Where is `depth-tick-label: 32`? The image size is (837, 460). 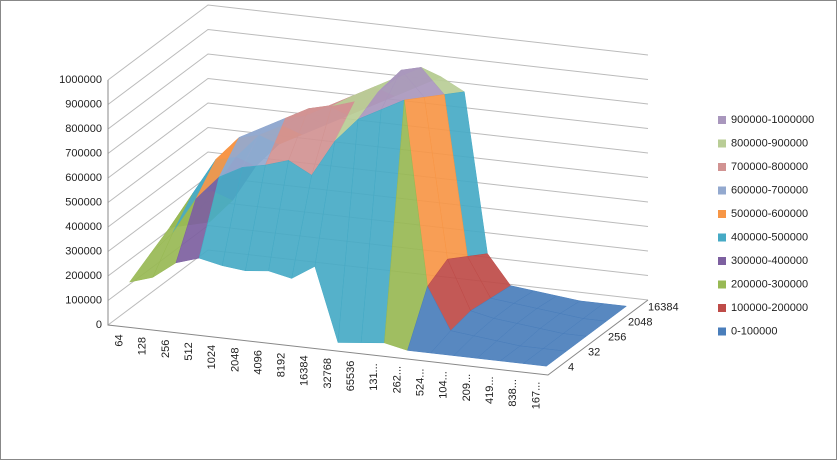
depth-tick-label: 32 is located at coordinates (594, 352).